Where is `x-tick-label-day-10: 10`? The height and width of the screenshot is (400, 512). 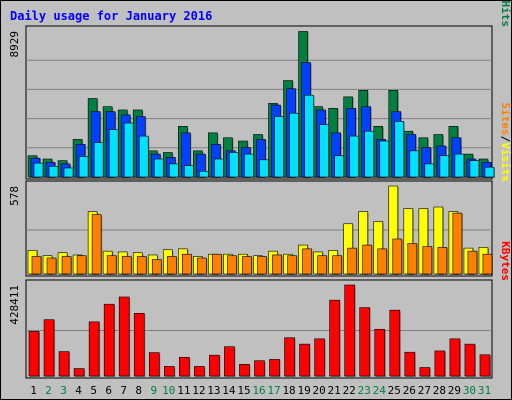
x-tick-label-day-10: 10 is located at coordinates (168, 390).